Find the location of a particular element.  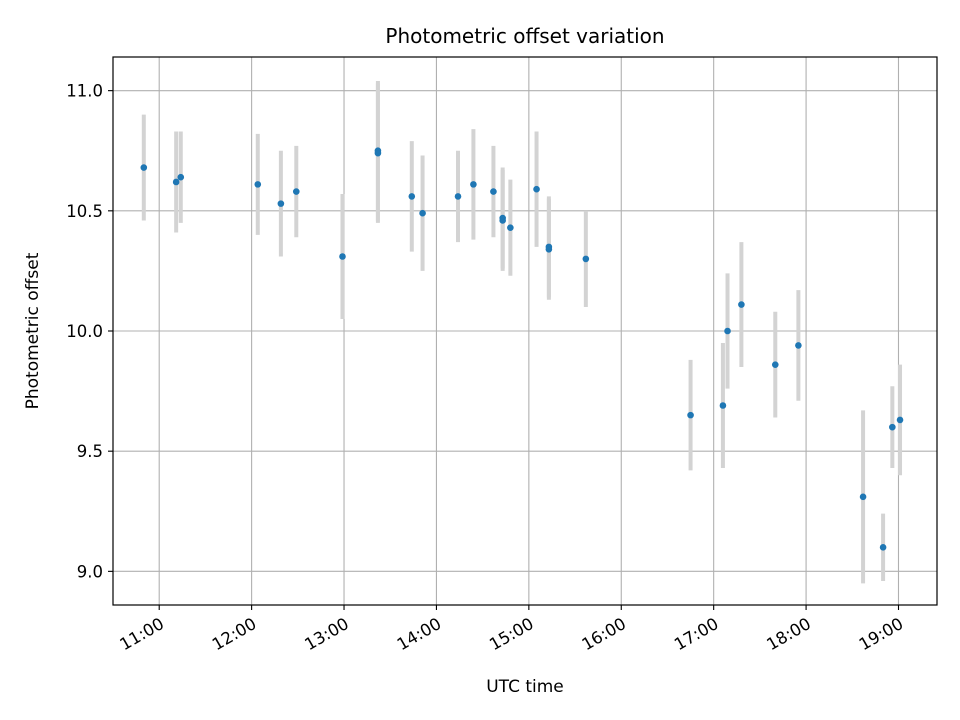

y-tick-label: 9.5 is located at coordinates (90, 451).